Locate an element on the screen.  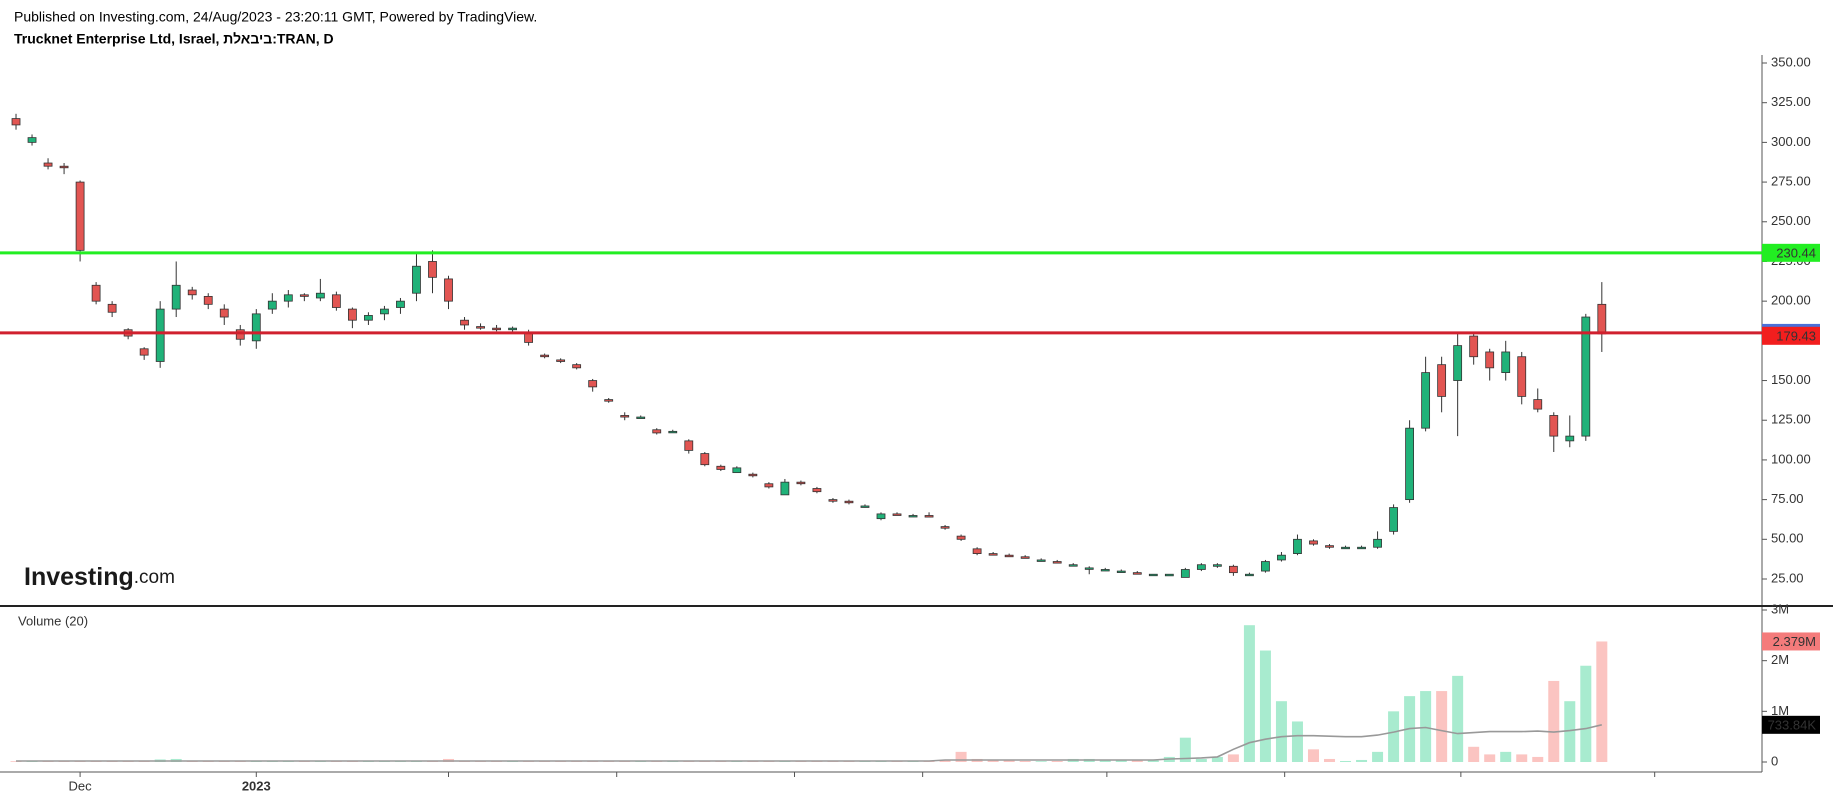
y-tick-label: 200.00 is located at coordinates (1791, 300).